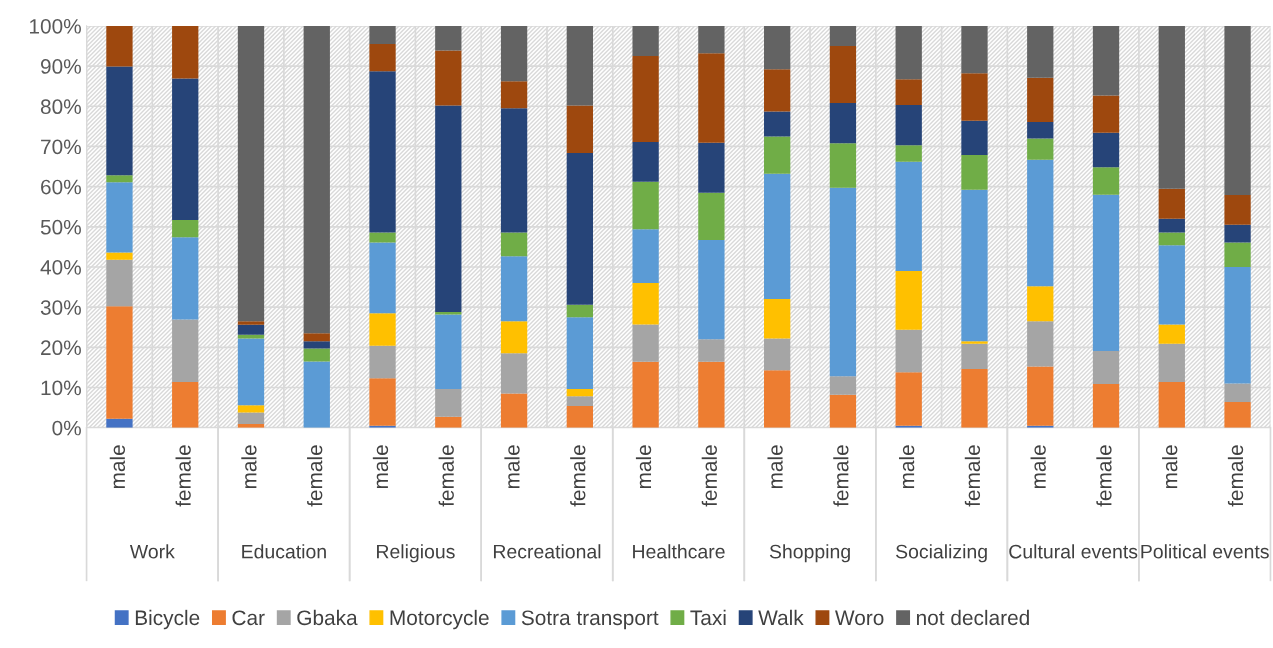 The image size is (1273, 648). I want to click on y-tick-label: 60%, so click(61, 187).